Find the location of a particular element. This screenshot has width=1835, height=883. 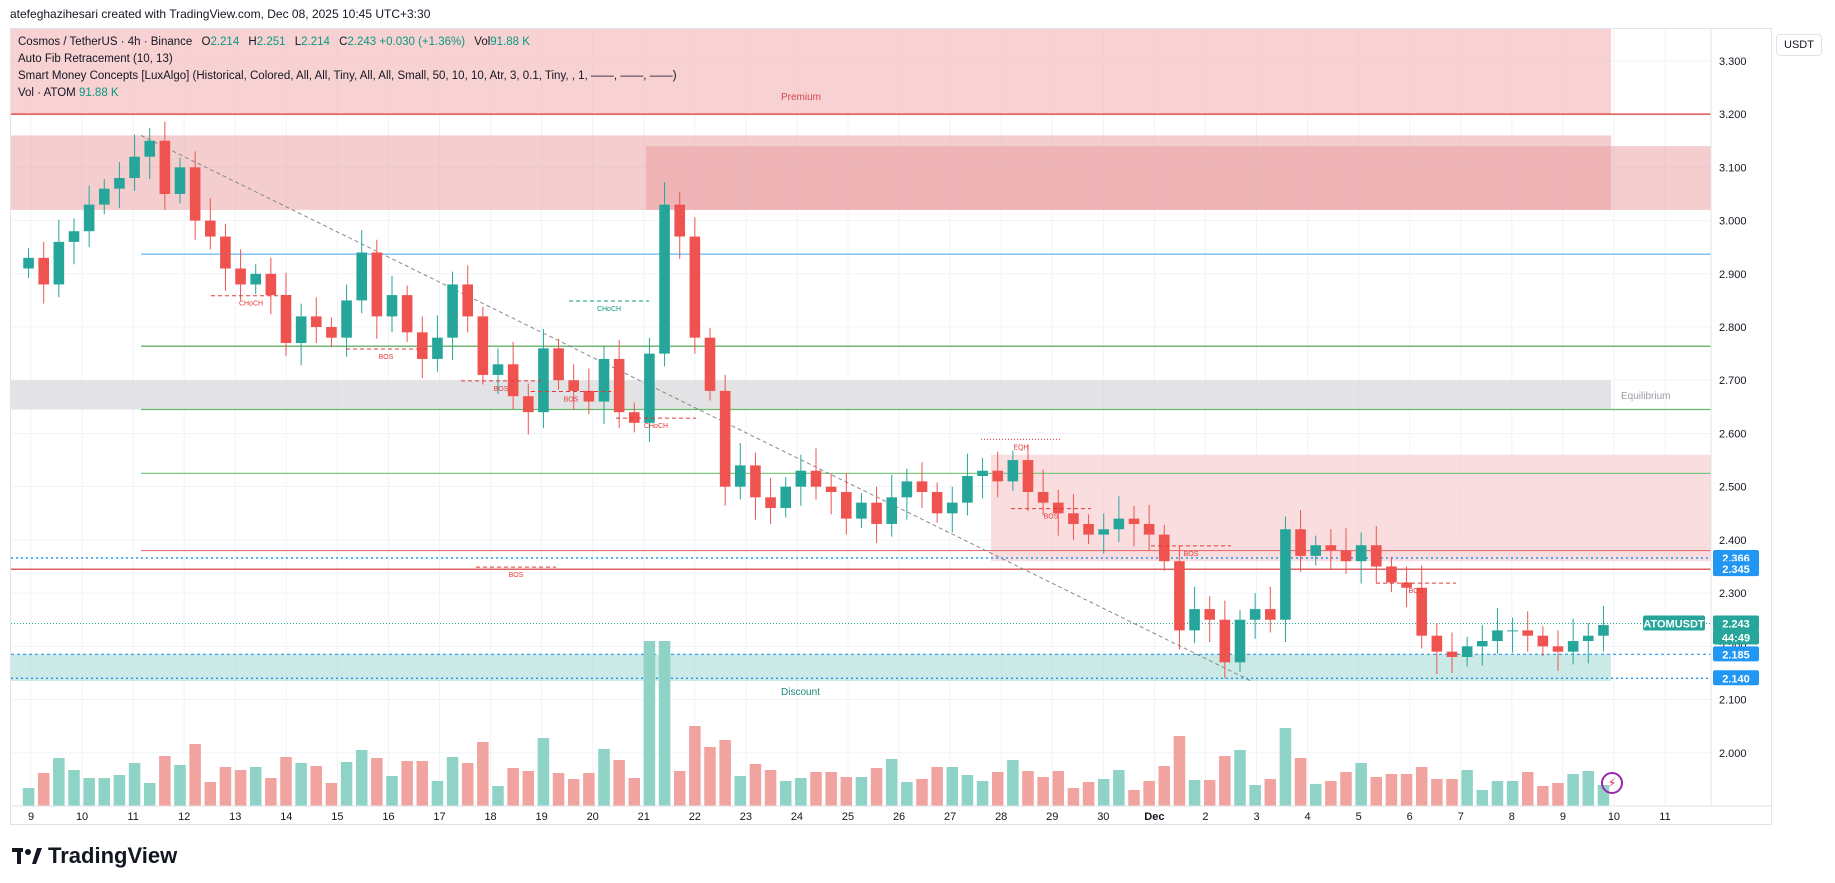

currency-selector: USDT is located at coordinates (1799, 45).